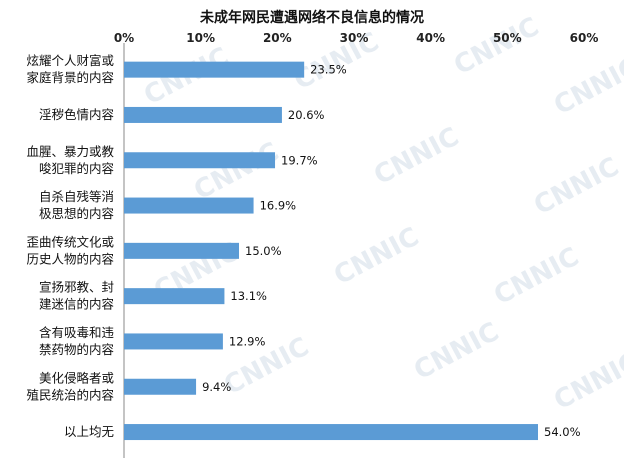  Describe the element at coordinates (496, 46) in the screenshot. I see `watermark-text-2: CNNIC` at that location.